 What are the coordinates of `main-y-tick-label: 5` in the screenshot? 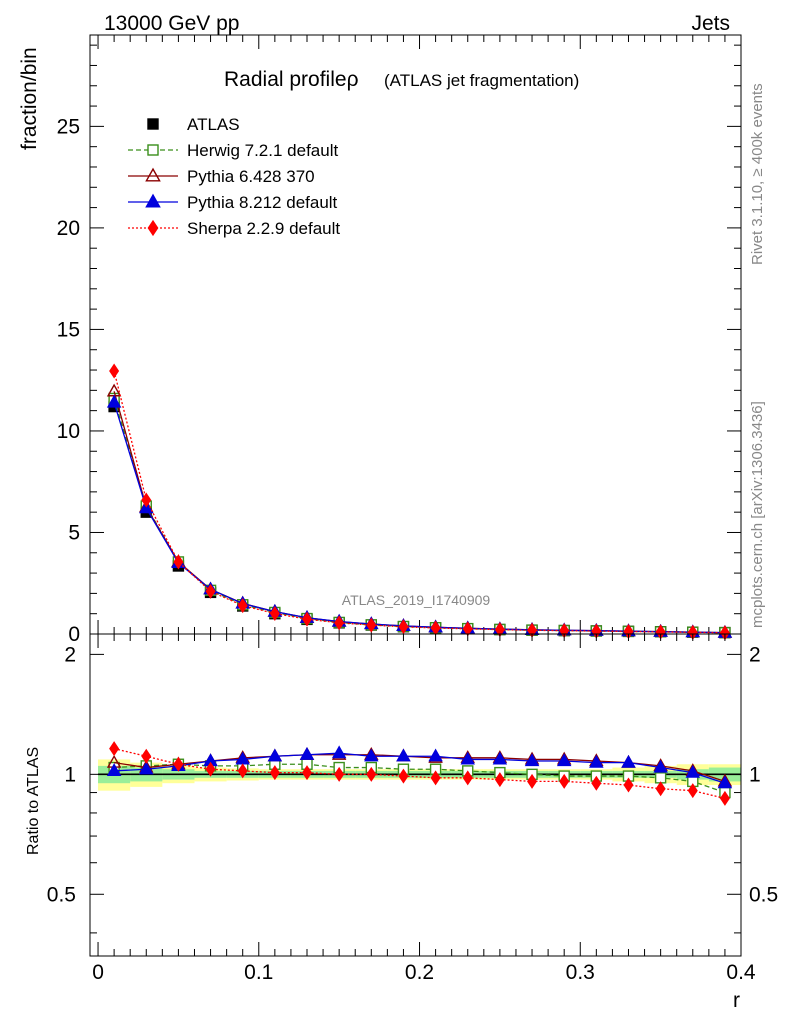 It's located at (74, 532).